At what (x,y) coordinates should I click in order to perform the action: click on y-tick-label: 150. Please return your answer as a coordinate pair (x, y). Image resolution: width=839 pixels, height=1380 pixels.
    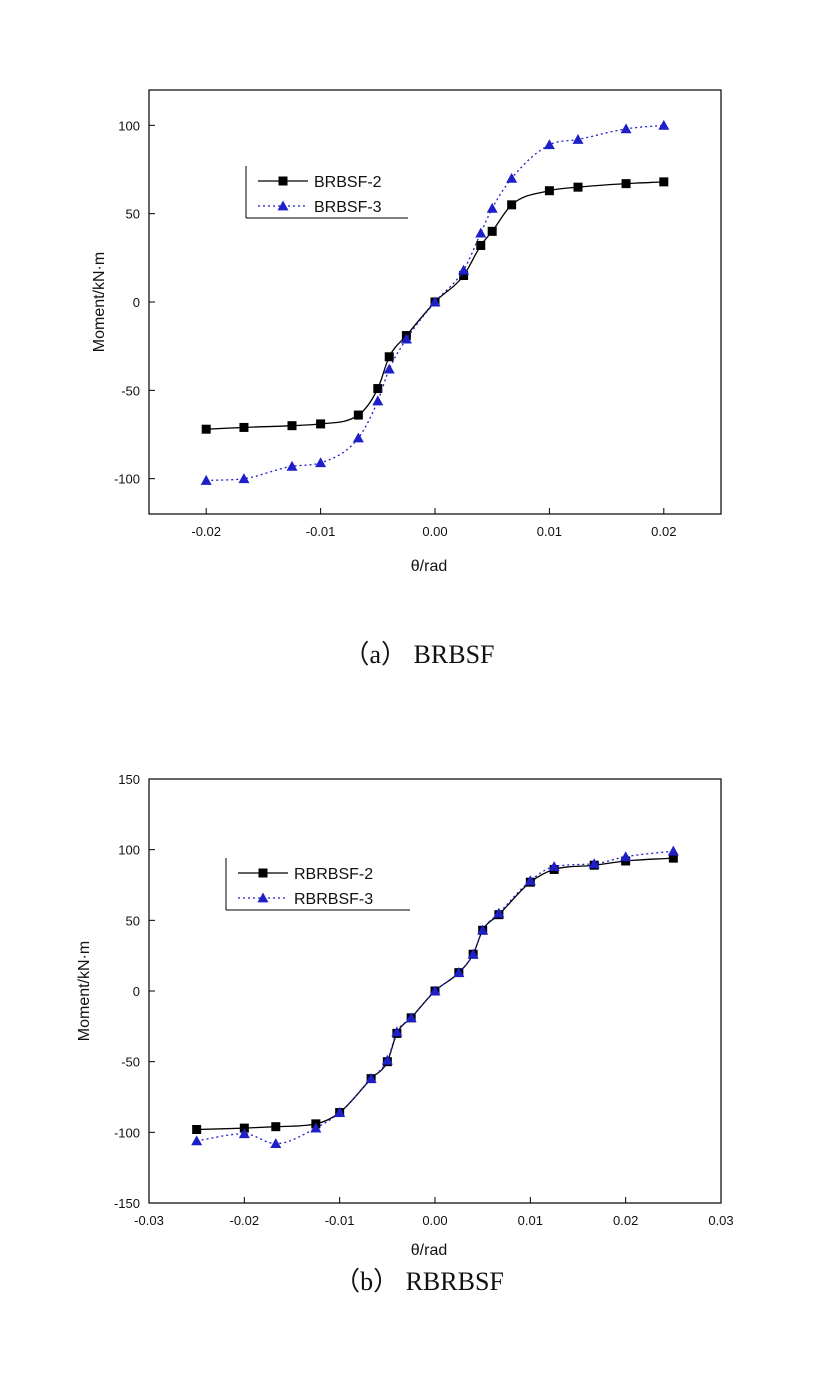
    Looking at the image, I should click on (129, 779).